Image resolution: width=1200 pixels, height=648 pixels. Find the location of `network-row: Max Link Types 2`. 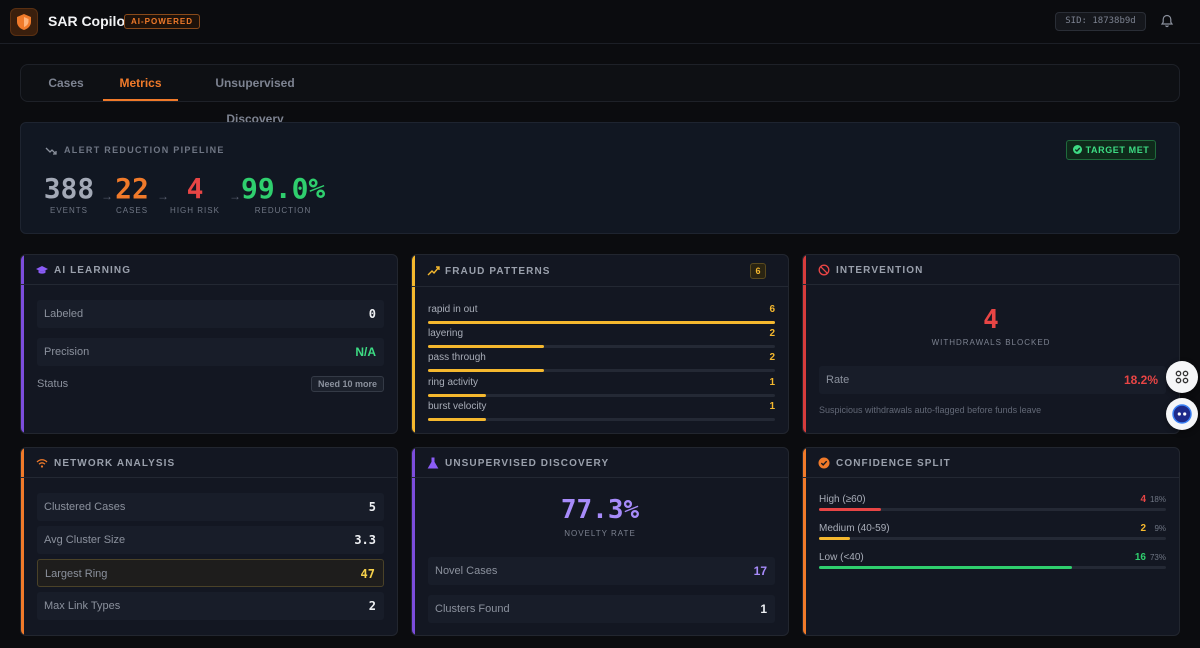

network-row: Max Link Types 2 is located at coordinates (210, 606).